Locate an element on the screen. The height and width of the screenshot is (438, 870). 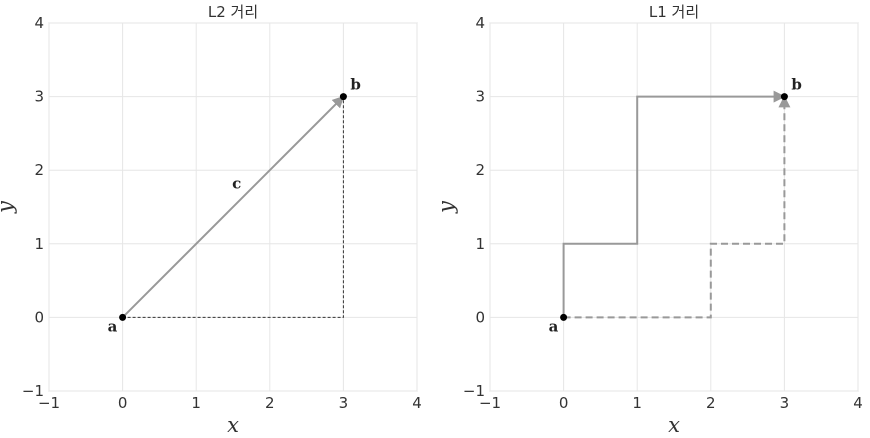
chart-title: L2 거리 is located at coordinates (233, 12).